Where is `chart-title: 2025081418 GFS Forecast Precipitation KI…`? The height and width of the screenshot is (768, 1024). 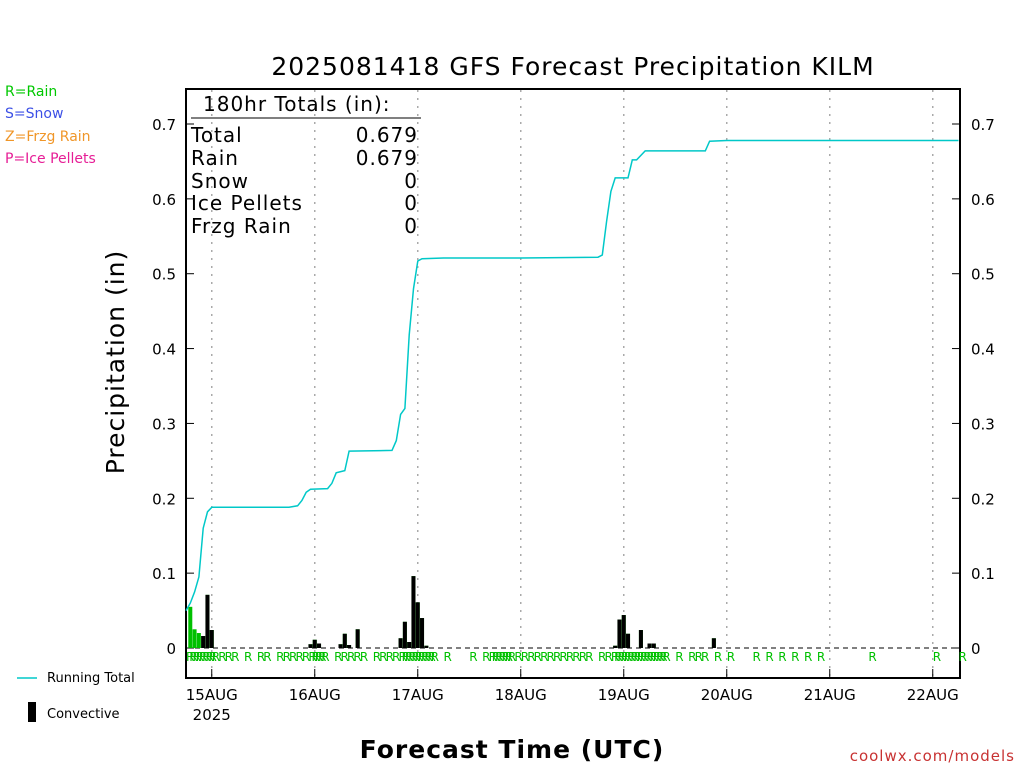
chart-title: 2025081418 GFS Forecast Precipitation KI… is located at coordinates (572, 66).